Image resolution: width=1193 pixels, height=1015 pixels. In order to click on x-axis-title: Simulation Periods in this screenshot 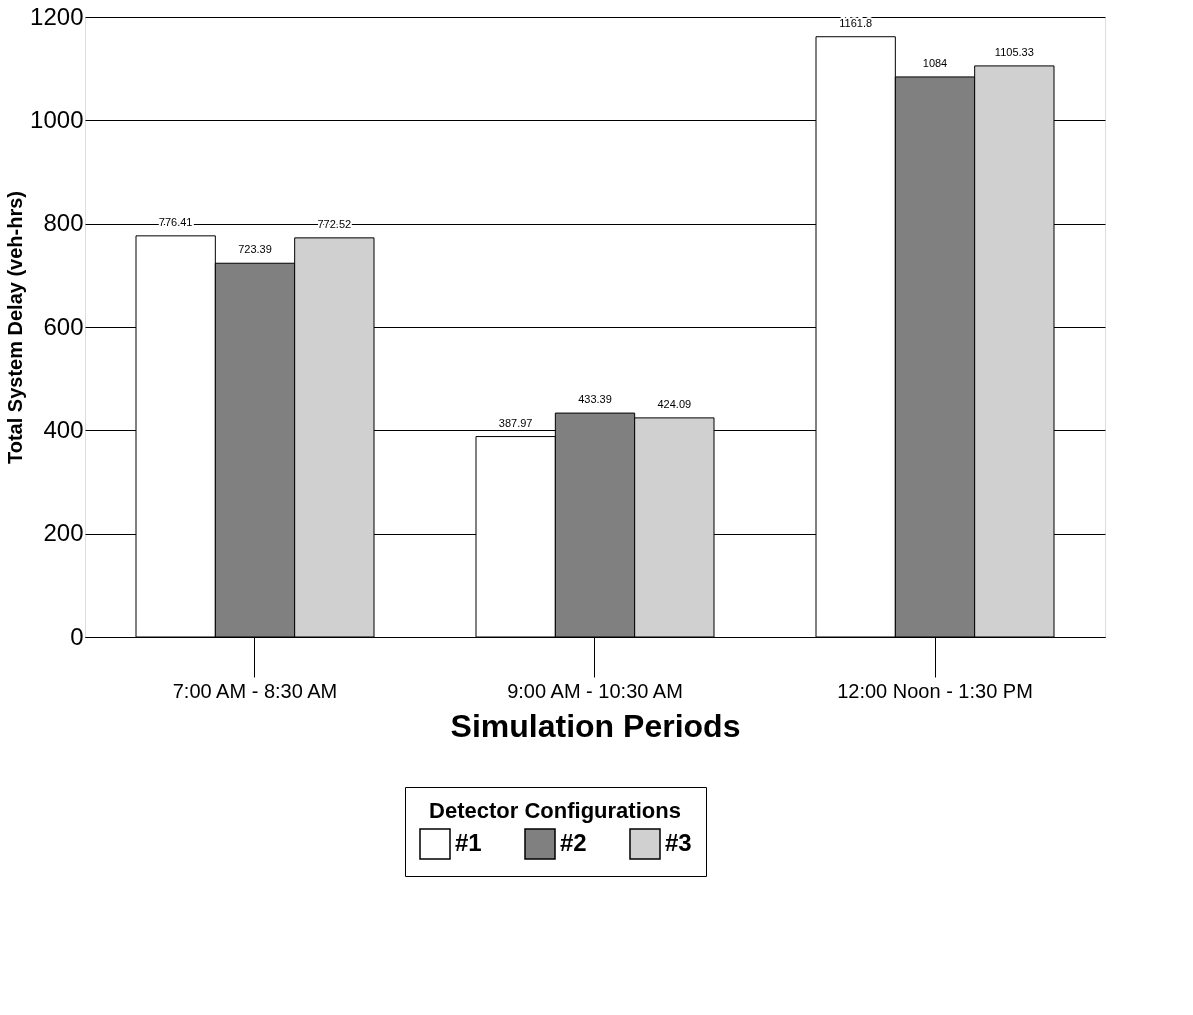, I will do `click(595, 725)`.